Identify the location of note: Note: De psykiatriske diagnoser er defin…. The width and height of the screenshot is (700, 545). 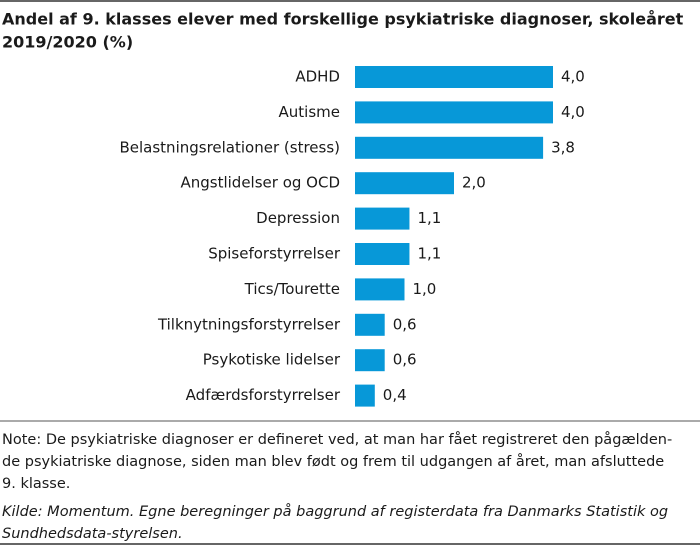
(337, 439).